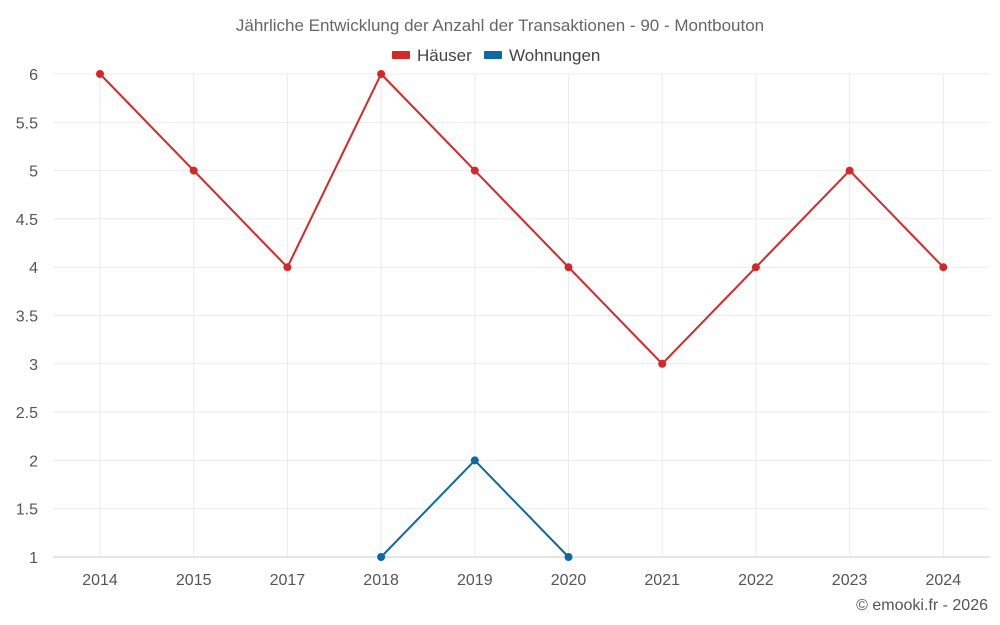 The height and width of the screenshot is (625, 1000). I want to click on x-tick-label: 2019, so click(475, 580).